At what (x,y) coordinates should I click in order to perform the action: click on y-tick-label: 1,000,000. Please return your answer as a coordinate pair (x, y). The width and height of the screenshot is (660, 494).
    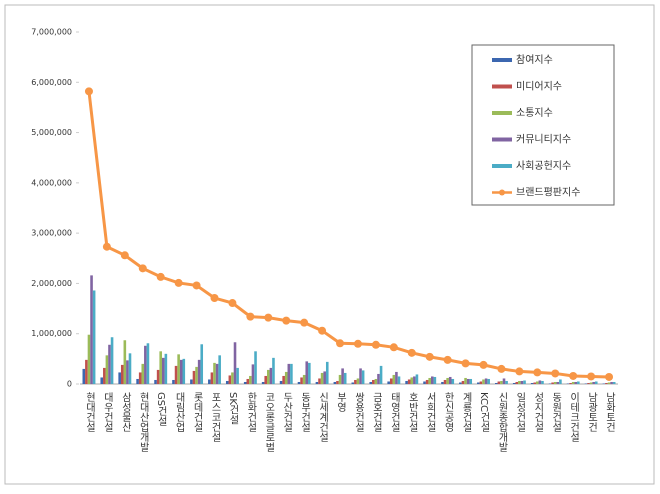
    Looking at the image, I should click on (51, 333).